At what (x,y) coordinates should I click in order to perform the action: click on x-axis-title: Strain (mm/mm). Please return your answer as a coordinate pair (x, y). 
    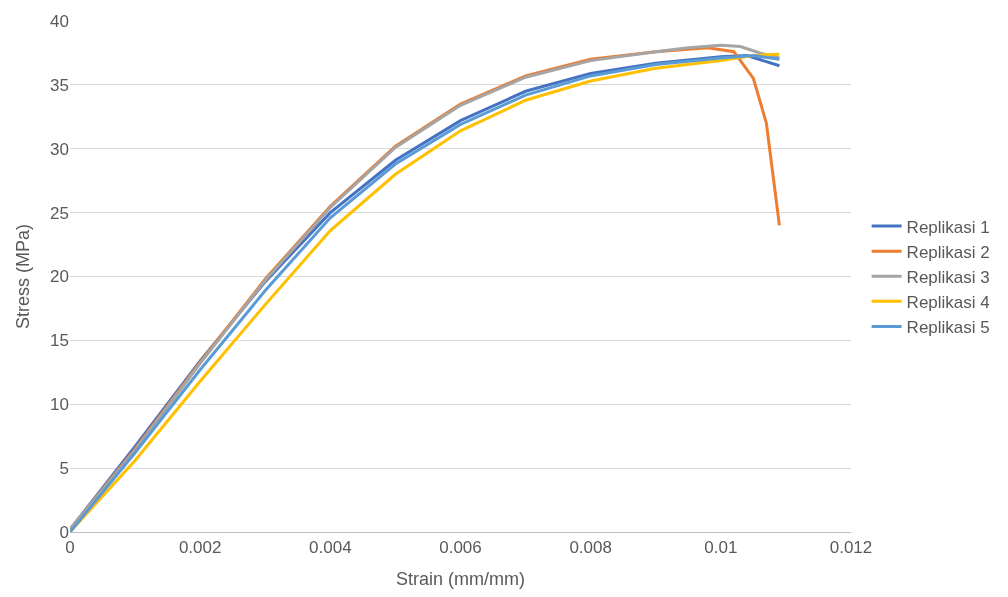
    Looking at the image, I should click on (460, 578).